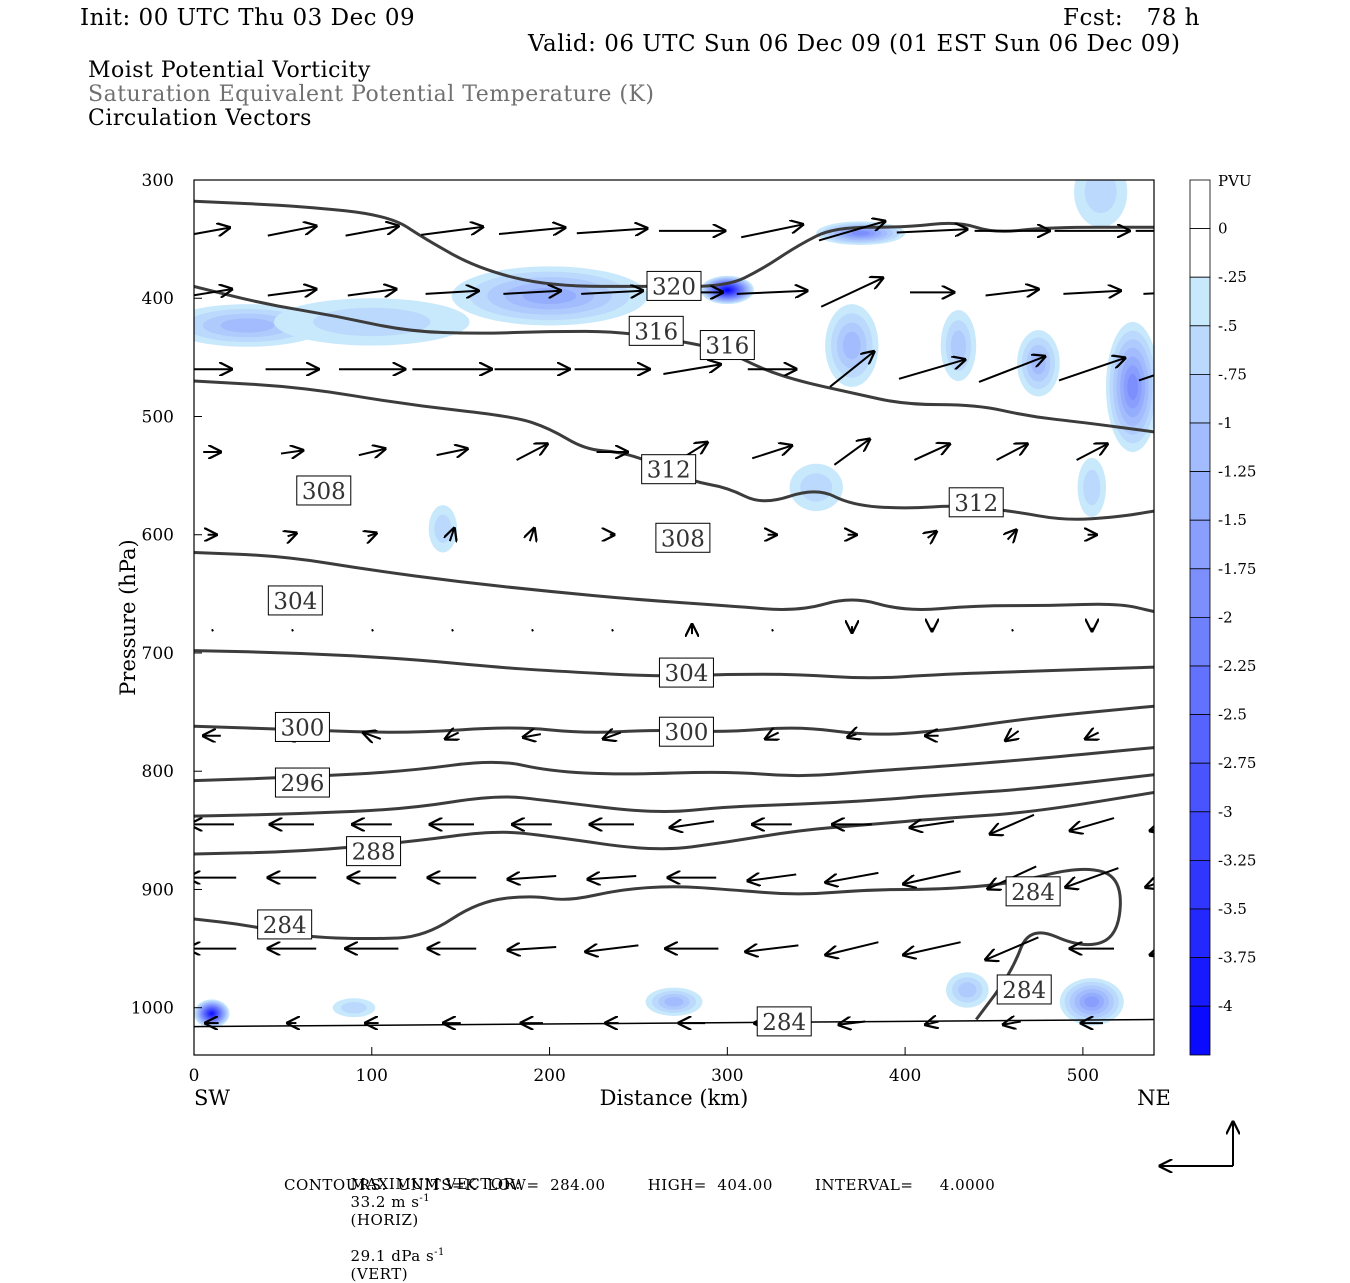 The height and width of the screenshot is (1283, 1350). What do you see at coordinates (1223, 229) in the screenshot?
I see `colorbar-label-0: 0` at bounding box center [1223, 229].